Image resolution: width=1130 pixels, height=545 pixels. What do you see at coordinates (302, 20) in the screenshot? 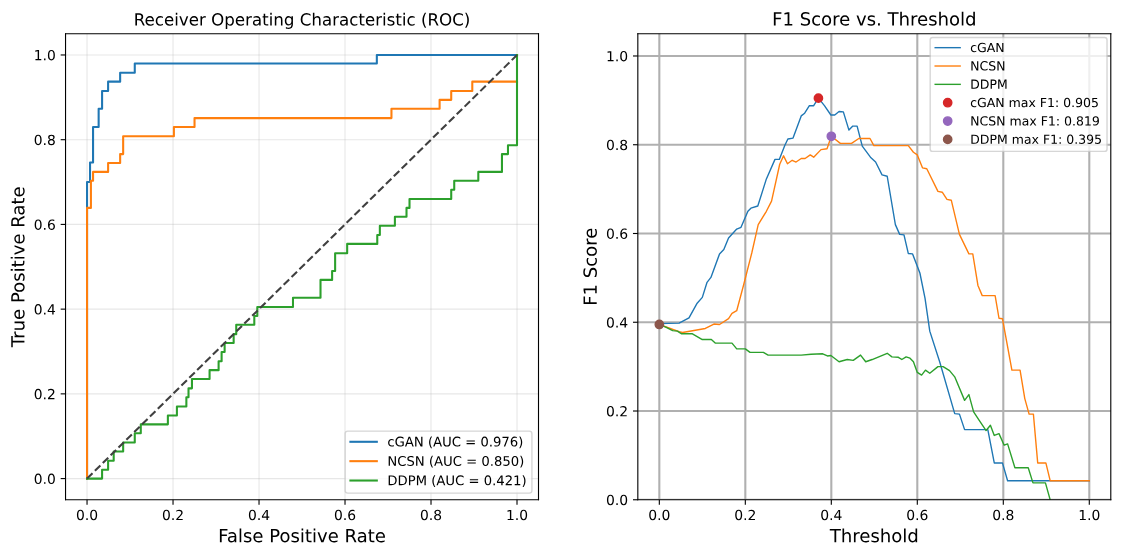
I see `chart-title: Receiver Operating Characteristic (ROC)` at bounding box center [302, 20].